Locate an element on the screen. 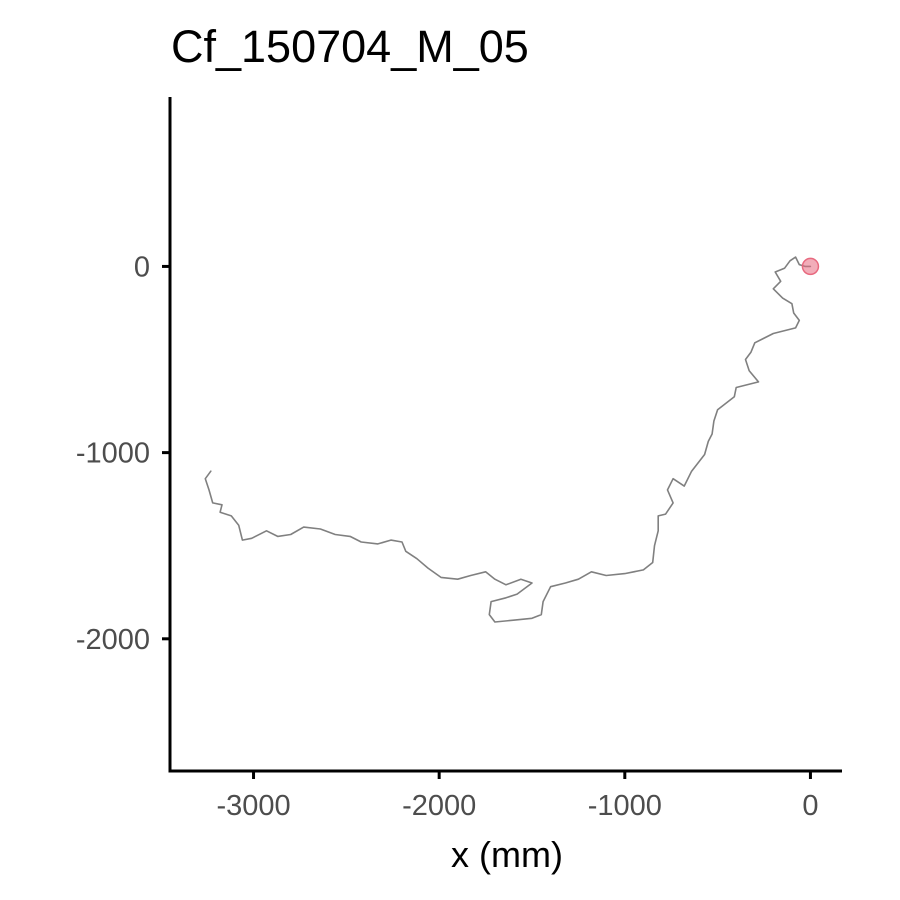 The image size is (900, 900). x-tick-label: -2000 is located at coordinates (439, 806).